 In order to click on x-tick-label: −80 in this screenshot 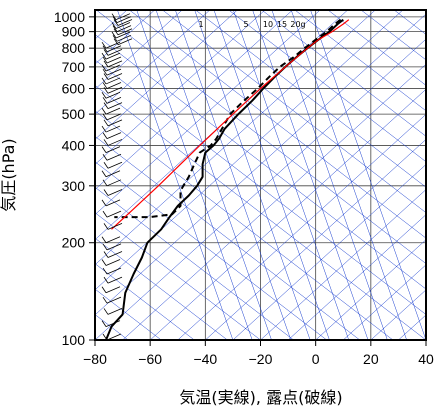, I will do `click(95, 359)`.